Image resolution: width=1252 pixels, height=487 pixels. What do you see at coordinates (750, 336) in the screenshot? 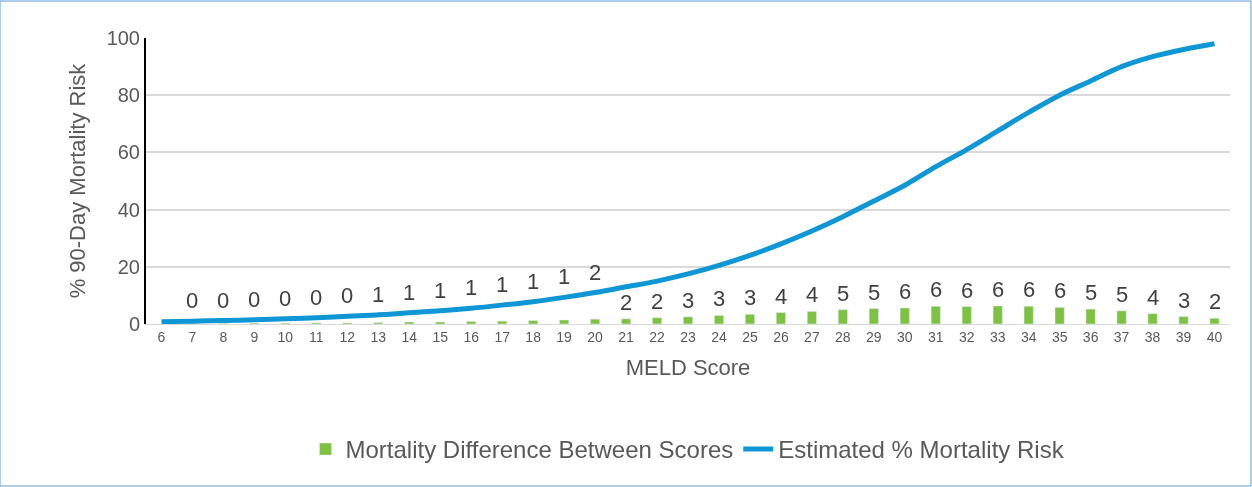
I see `x-tick-label: 25` at bounding box center [750, 336].